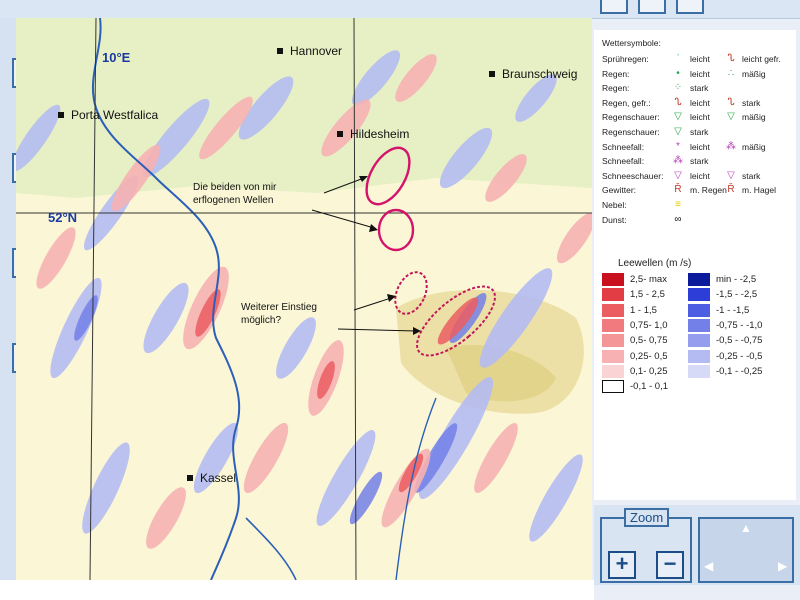 The image size is (800, 600). I want to click on zoom-in-button: +, so click(622, 565).